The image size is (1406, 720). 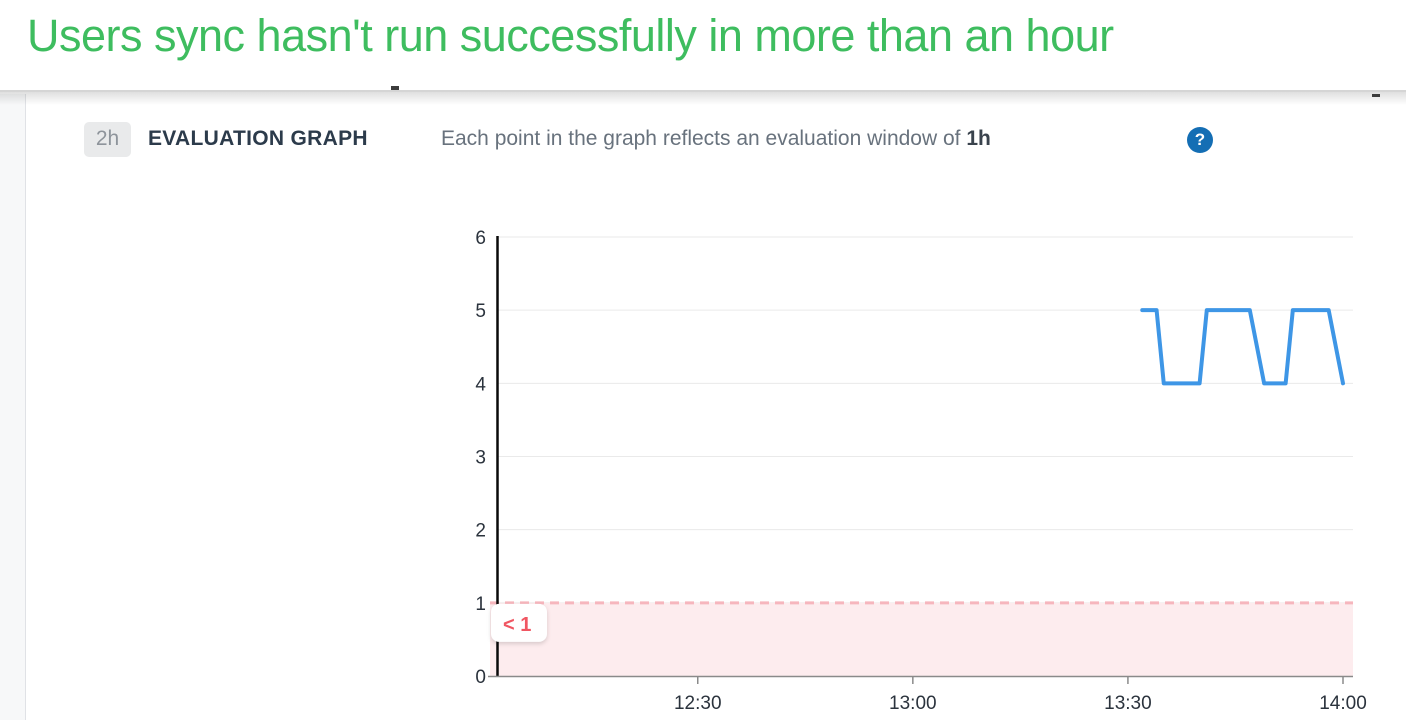 I want to click on y-tick-label: 4, so click(x=480, y=384).